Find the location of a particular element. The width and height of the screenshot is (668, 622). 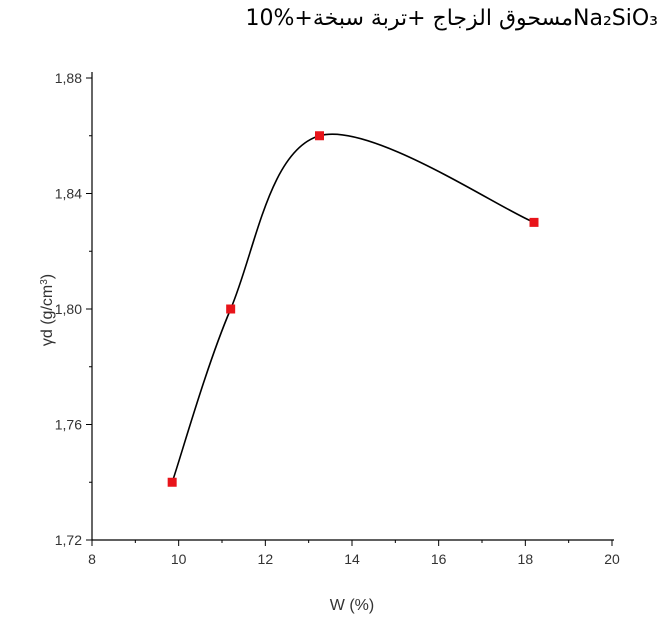

x-axis-label: W (%) is located at coordinates (352, 605).